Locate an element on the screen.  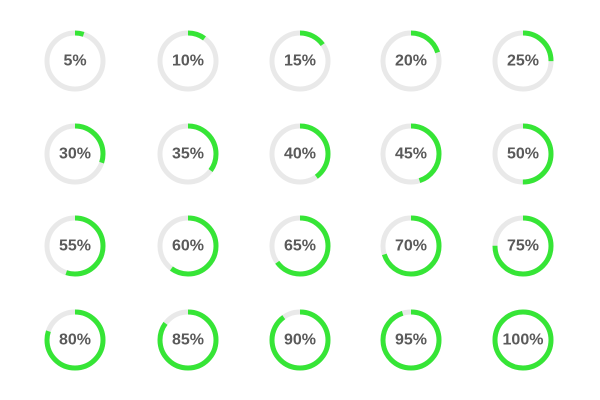
ring-percent-label: 55% is located at coordinates (75, 246).